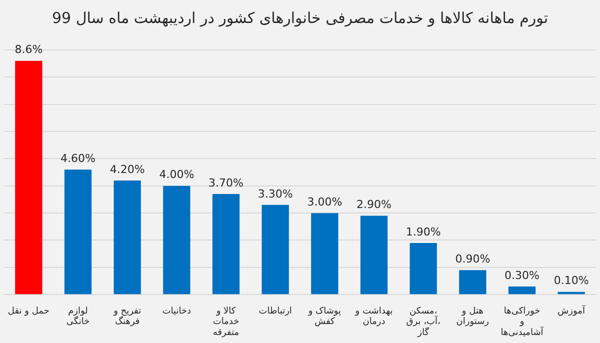 This screenshot has height=343, width=600. I want to click on data-label: 0.90%, so click(472, 259).